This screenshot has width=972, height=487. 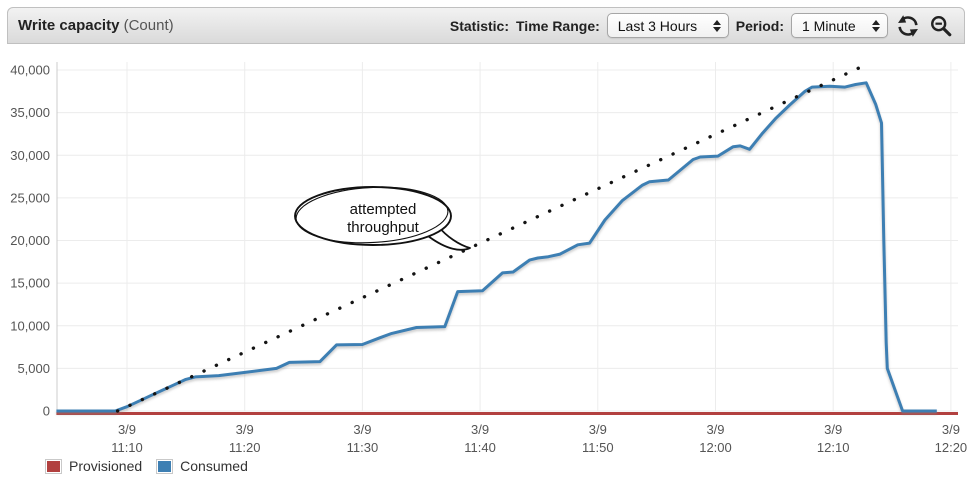 What do you see at coordinates (30, 240) in the screenshot?
I see `y-axis-tick-label: 20,000` at bounding box center [30, 240].